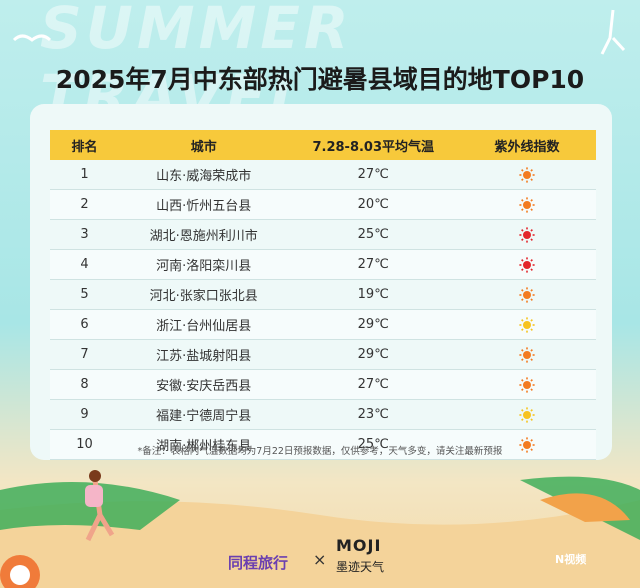 This screenshot has width=640, height=588. Describe the element at coordinates (204, 234) in the screenshot. I see `city-cell: 湖北·恩施州利川市` at that location.